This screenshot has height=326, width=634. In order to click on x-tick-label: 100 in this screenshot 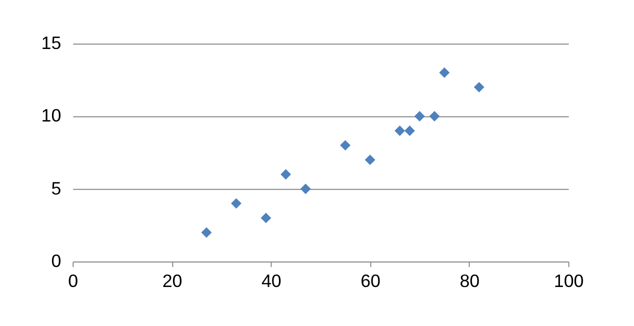, I will do `click(569, 280)`.